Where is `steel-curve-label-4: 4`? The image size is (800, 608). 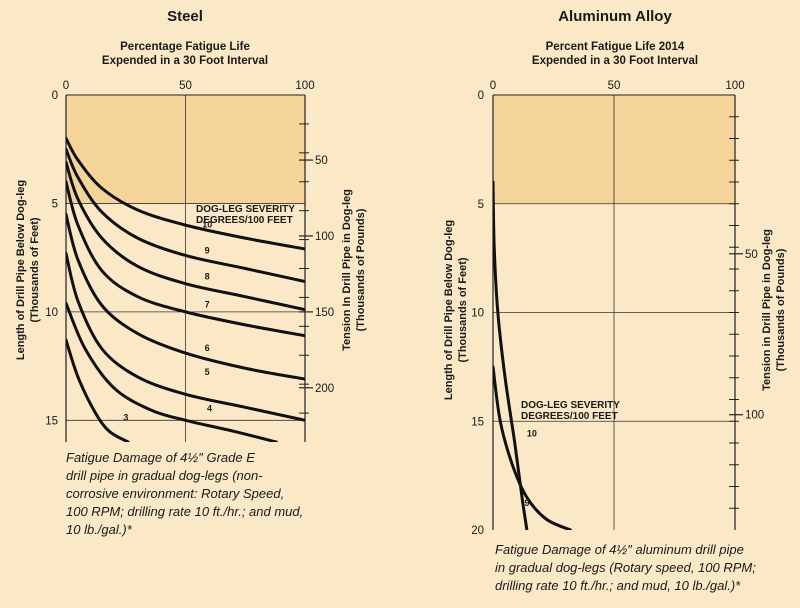
steel-curve-label-4: 4 is located at coordinates (209, 409).